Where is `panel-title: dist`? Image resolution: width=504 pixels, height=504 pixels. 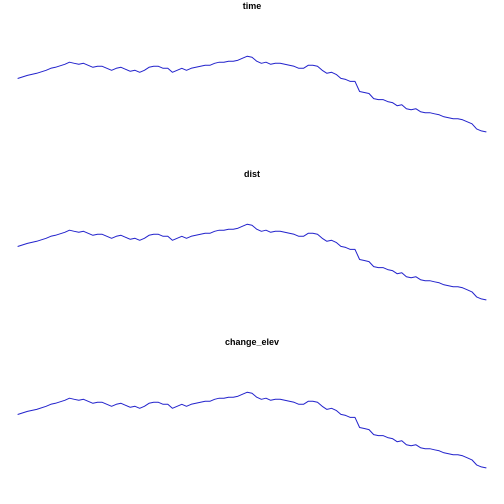
panel-title: dist is located at coordinates (252, 174).